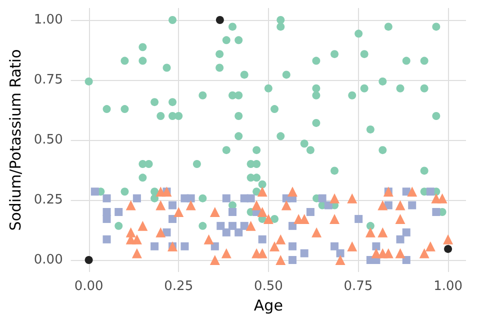  Describe the element at coordinates (48, 200) in the screenshot. I see `y-tick-label: 0.25` at that location.